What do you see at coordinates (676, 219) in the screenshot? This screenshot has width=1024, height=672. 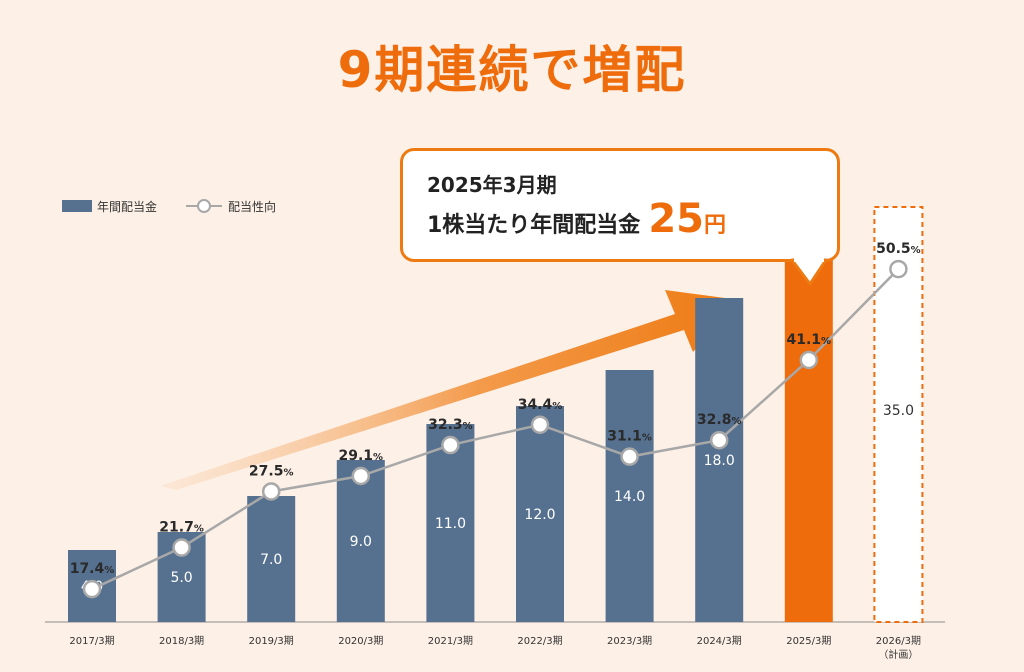 I see `callout-amount: 25` at bounding box center [676, 219].